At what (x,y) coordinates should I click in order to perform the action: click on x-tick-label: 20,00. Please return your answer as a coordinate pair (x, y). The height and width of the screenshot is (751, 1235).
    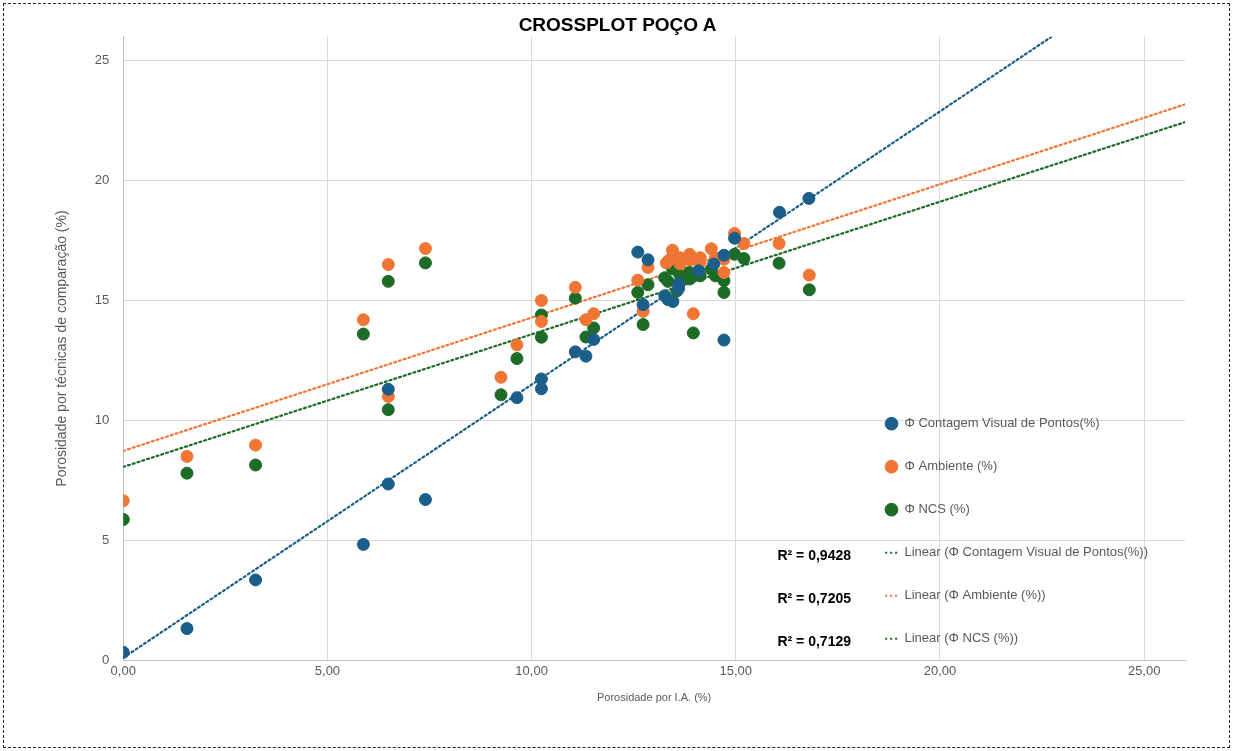
    Looking at the image, I should click on (940, 670).